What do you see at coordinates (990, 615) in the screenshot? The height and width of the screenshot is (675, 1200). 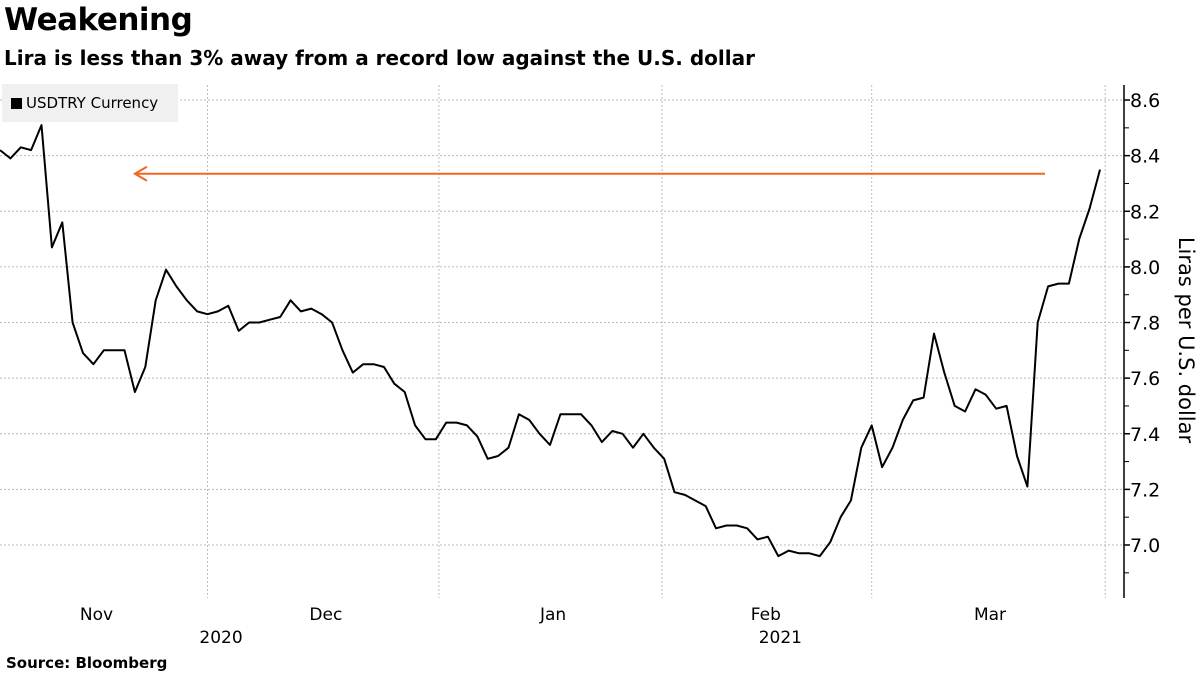 I see `x-tick-label: Mar` at bounding box center [990, 615].